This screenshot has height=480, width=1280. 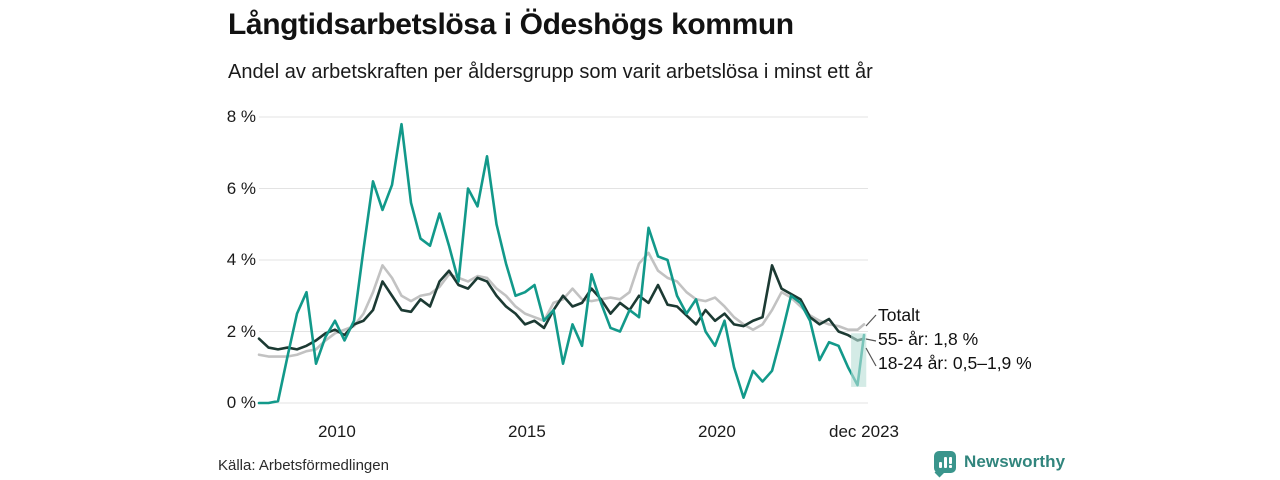 What do you see at coordinates (511, 24) in the screenshot?
I see `page-title: Långtidsarbetslösa i Ödeshögs kommun` at bounding box center [511, 24].